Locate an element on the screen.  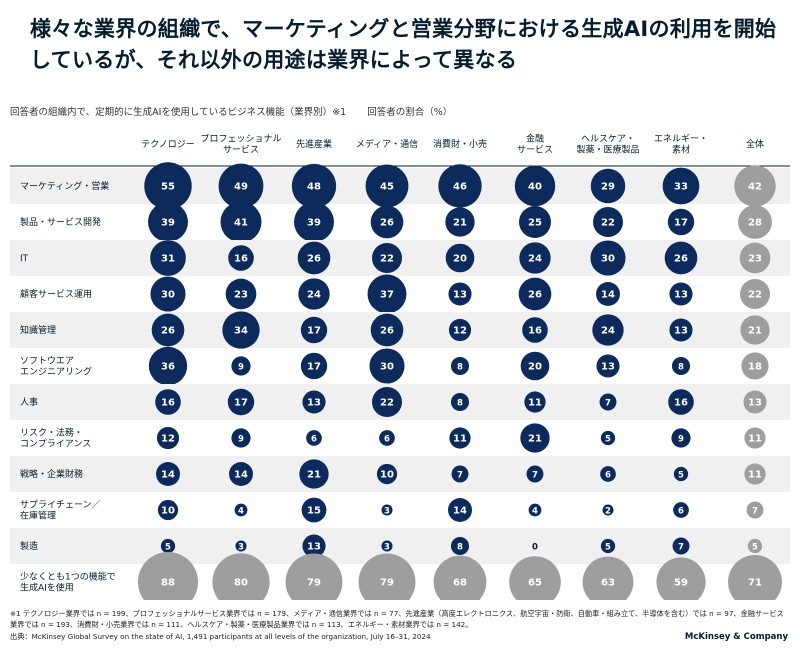
row-label: サプライチェーン／在庫管理 is located at coordinates (60, 511).